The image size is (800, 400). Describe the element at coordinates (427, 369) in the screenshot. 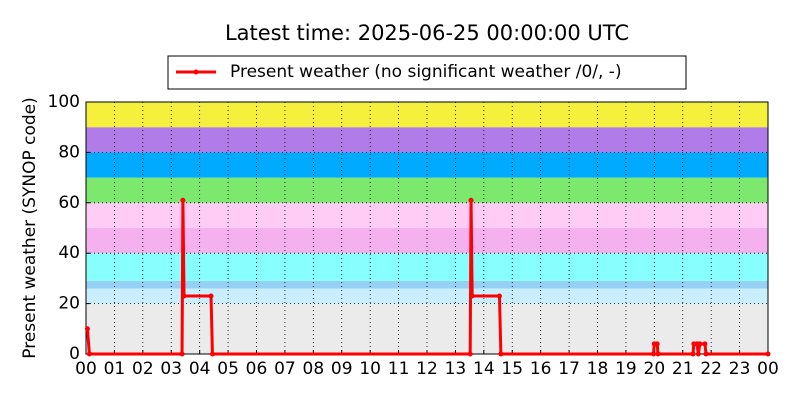

I see `x-tick-label: 12` at that location.